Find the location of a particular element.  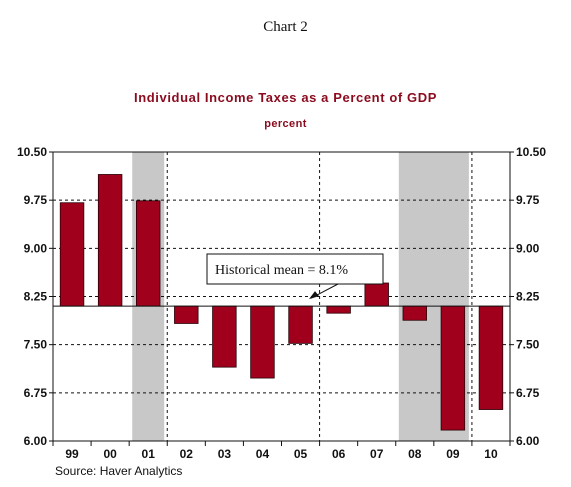

x-tick-label-00: 00 is located at coordinates (110, 454).